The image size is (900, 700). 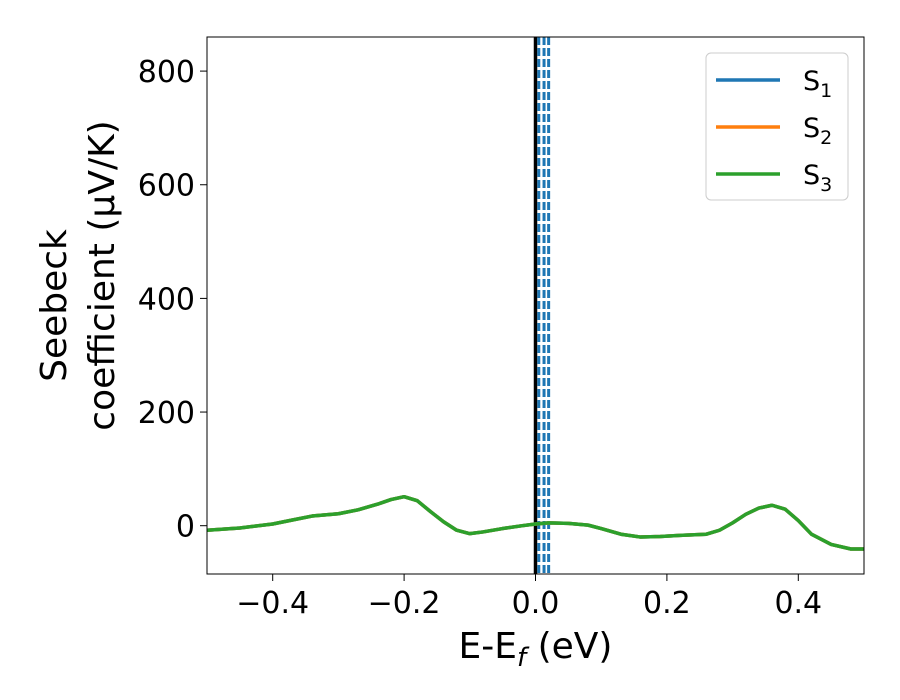 What do you see at coordinates (817, 84) in the screenshot?
I see `legend-label-s1: S1` at bounding box center [817, 84].